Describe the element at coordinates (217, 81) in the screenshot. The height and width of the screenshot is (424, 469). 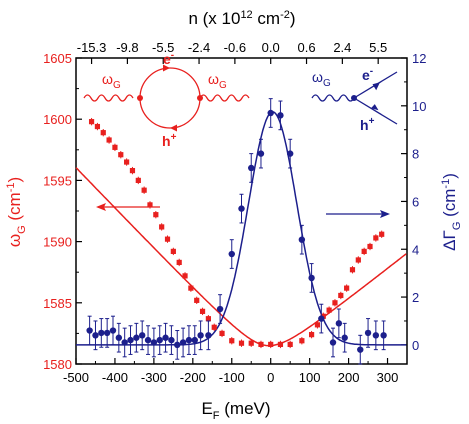
I see `left-diagram-omega-out: ωG` at that location.